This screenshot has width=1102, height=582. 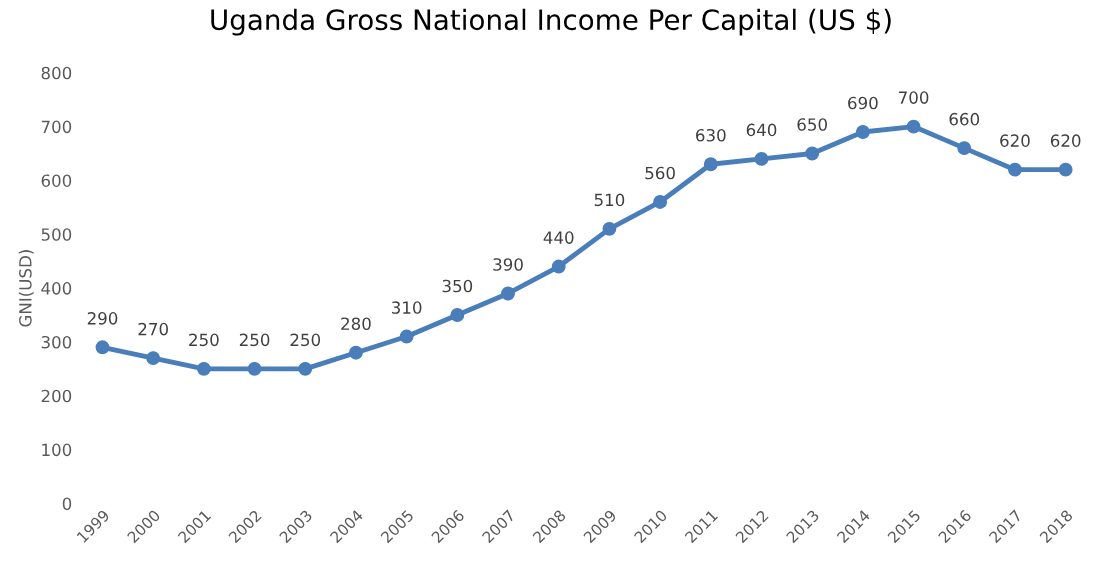 What do you see at coordinates (761, 130) in the screenshot?
I see `data-label: 640` at bounding box center [761, 130].